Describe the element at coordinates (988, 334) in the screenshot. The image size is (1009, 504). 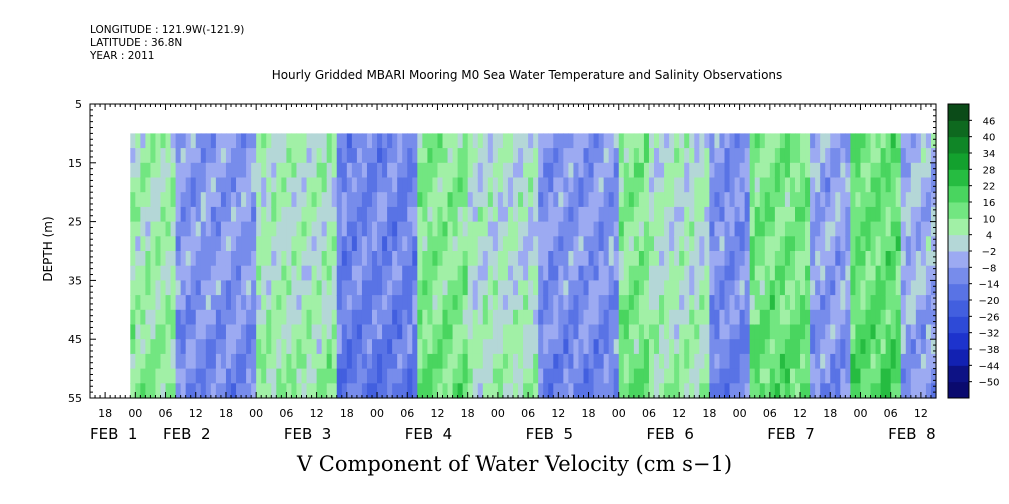
I see `colorbar-label: −32` at that location.